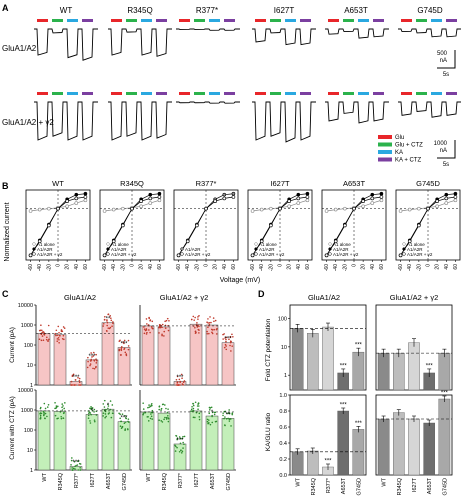 Image resolution: width=461 pixels, height=500 pixels. I want to click on svg-text: 5s, so click(446, 75).